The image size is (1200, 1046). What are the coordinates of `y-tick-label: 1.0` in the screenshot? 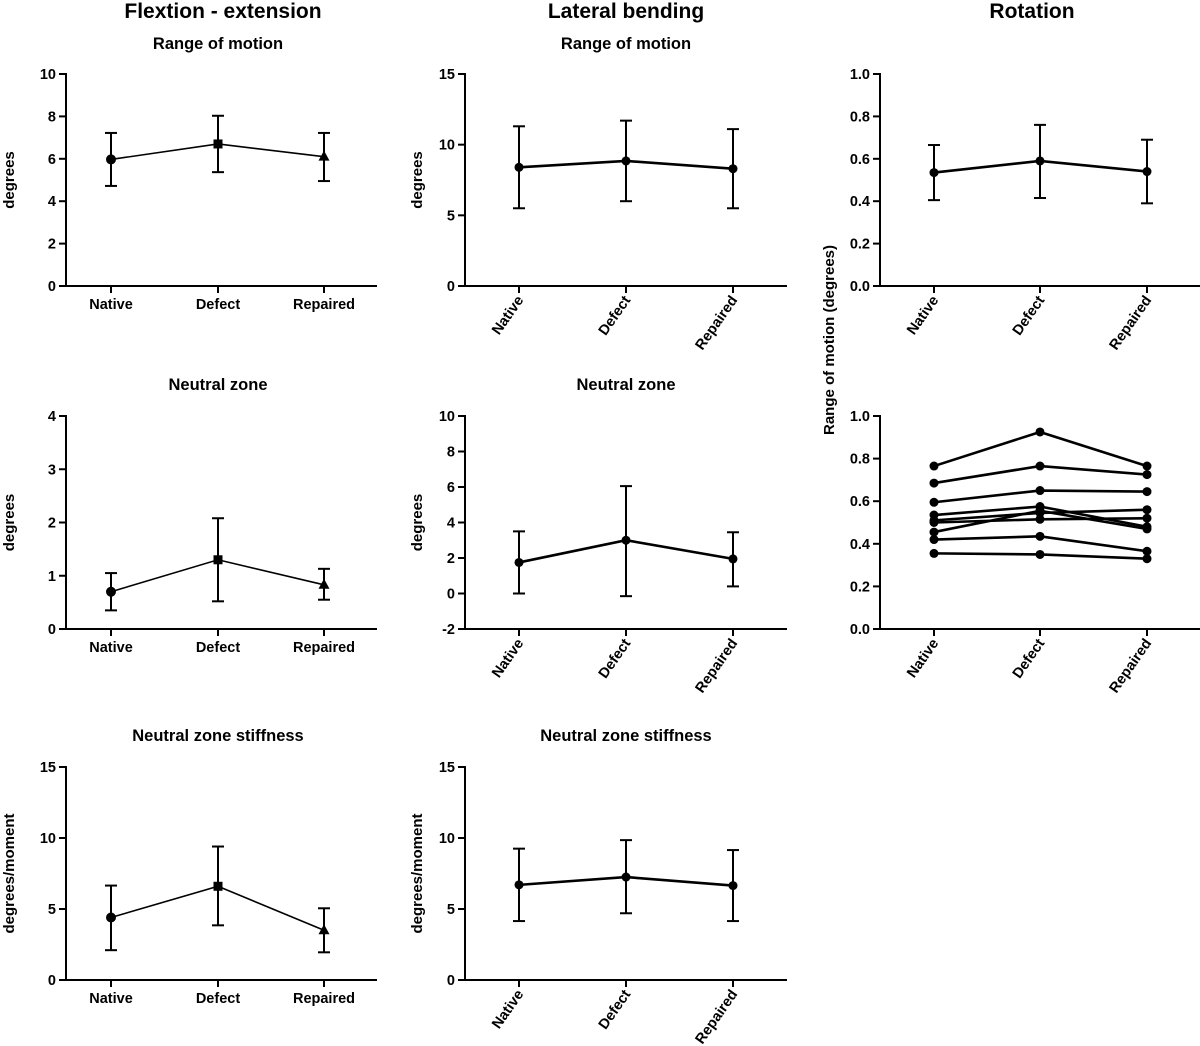 It's located at (860, 75).